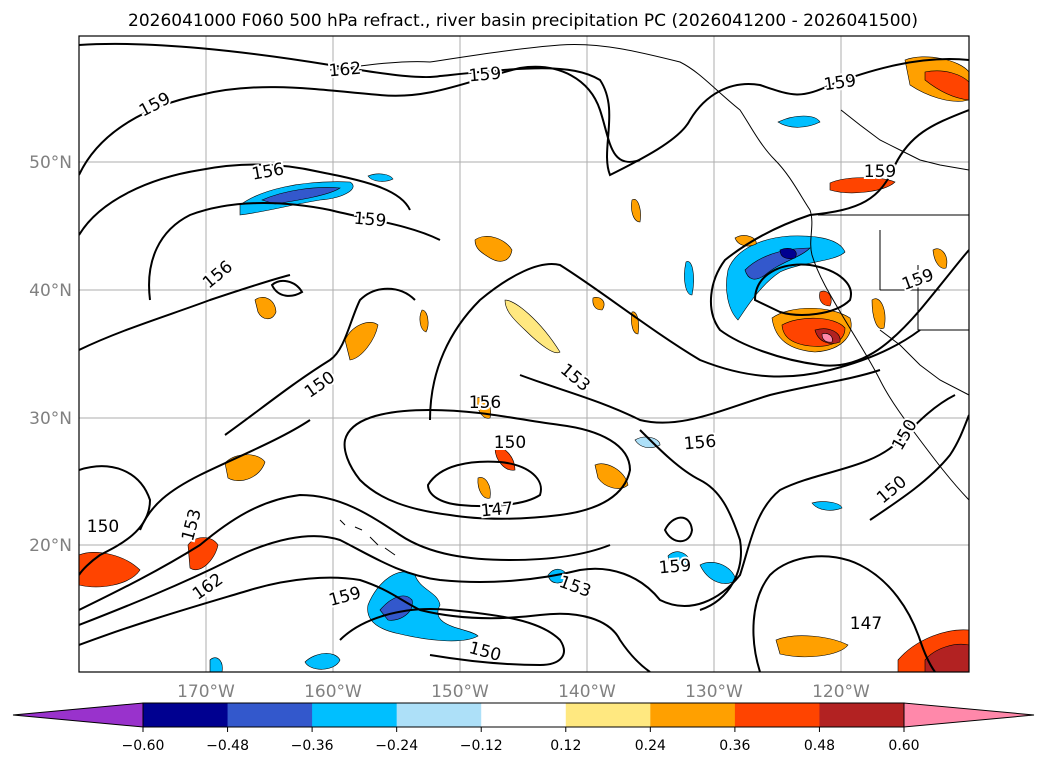 The width and height of the screenshot is (1047, 769). I want to click on lon-axis-labels: 170°W 160°W 150°W 140°W 130°W 120°W, so click(523, 692).